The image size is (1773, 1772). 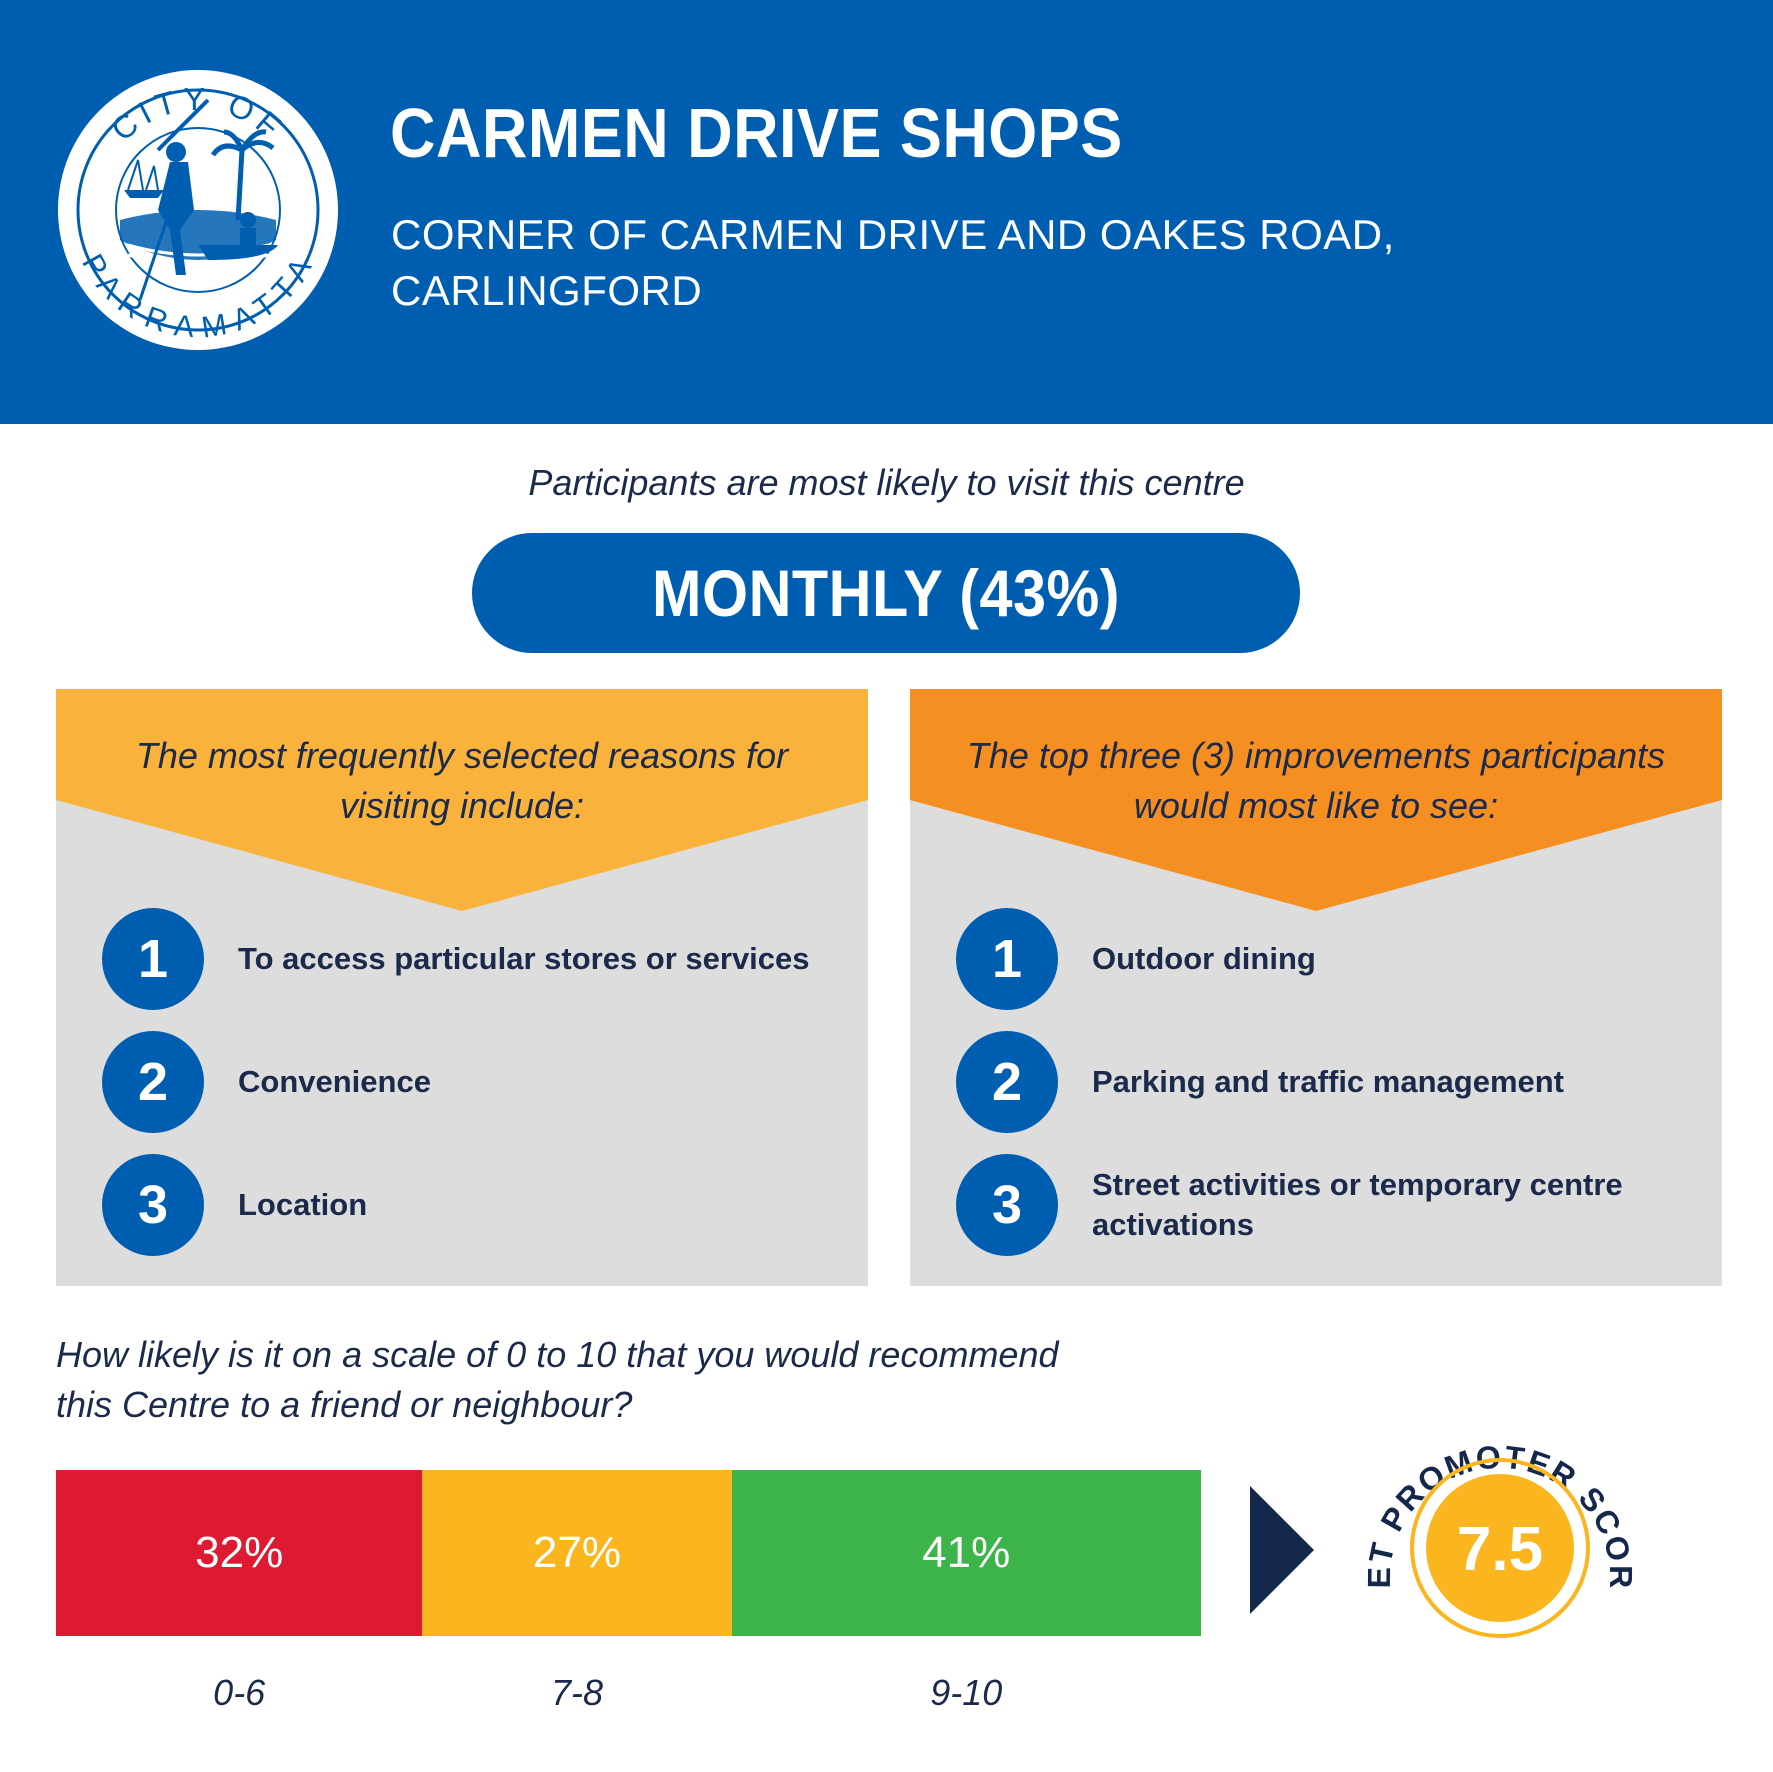 I want to click on reason-item-3: 3 Location, so click(x=477, y=1205).